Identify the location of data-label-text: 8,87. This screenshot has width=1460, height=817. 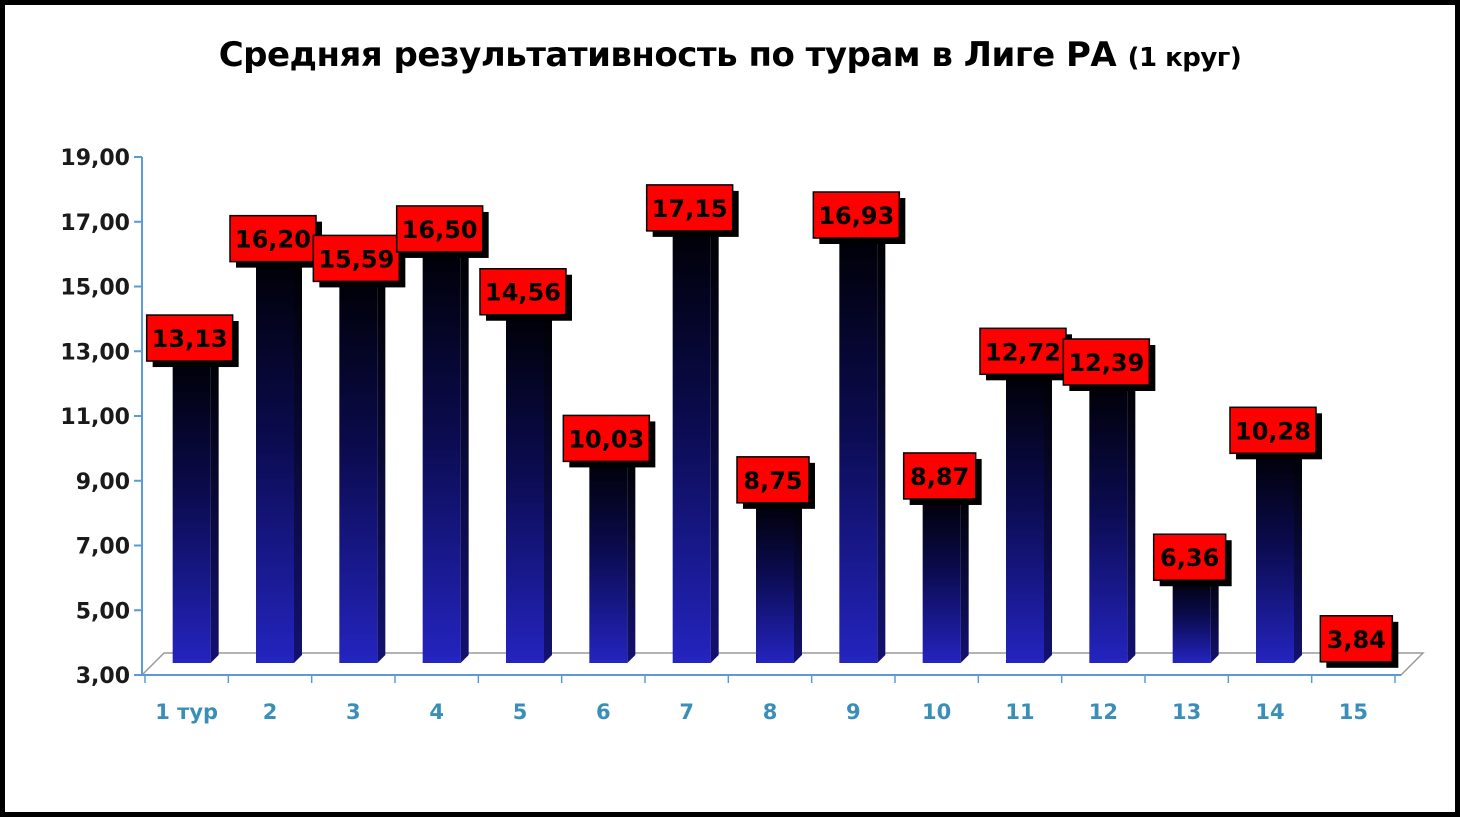
(939, 477).